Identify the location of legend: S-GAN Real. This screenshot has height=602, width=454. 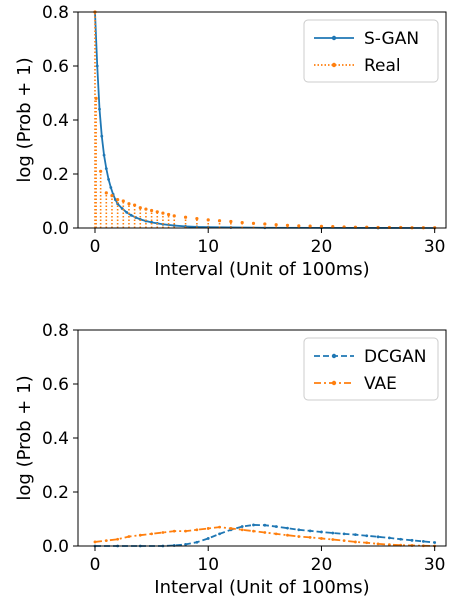
(371, 51).